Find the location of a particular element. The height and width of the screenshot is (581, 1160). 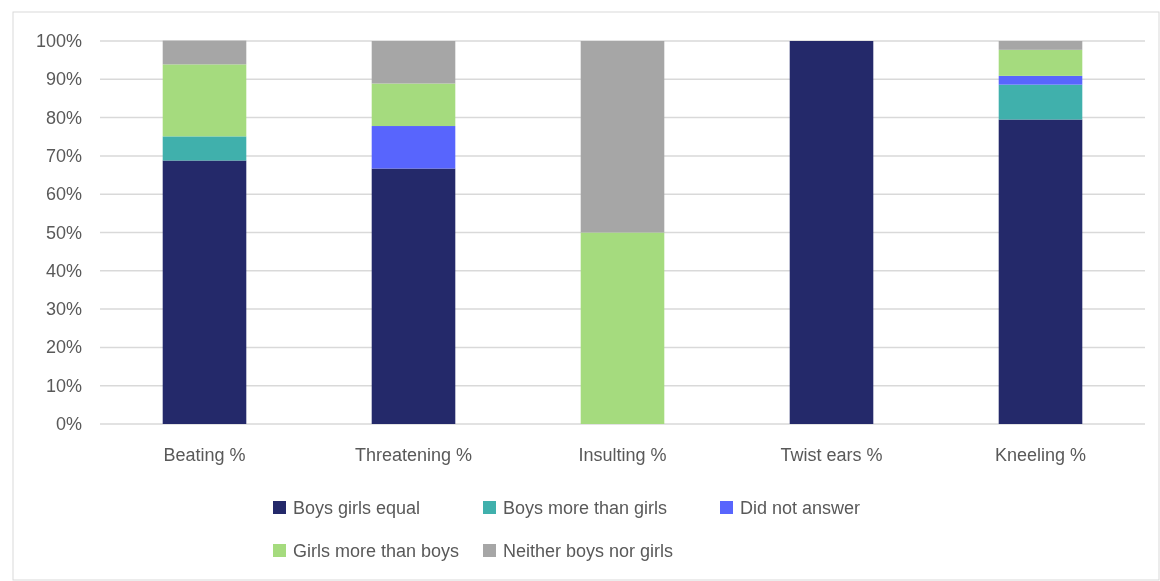

legend-label: Boys more than girls is located at coordinates (585, 508).